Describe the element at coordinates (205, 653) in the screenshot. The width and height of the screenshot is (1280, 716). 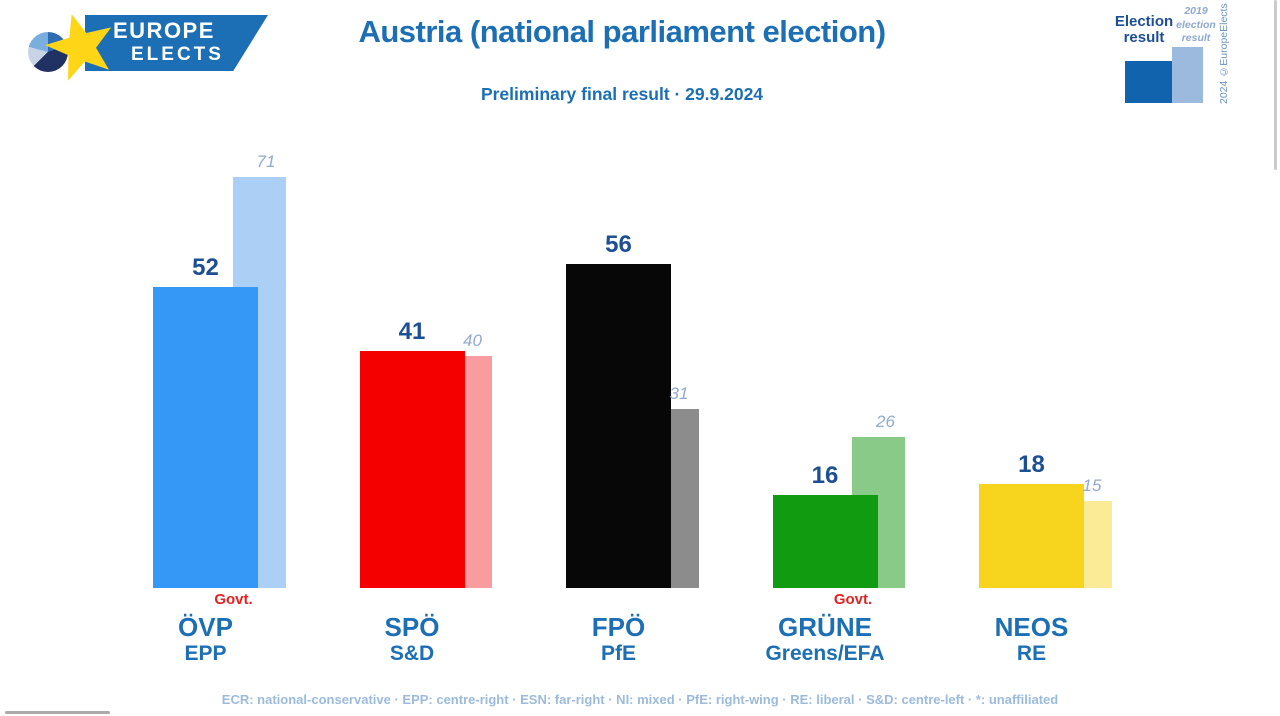
I see `party-group-label: EPP` at that location.